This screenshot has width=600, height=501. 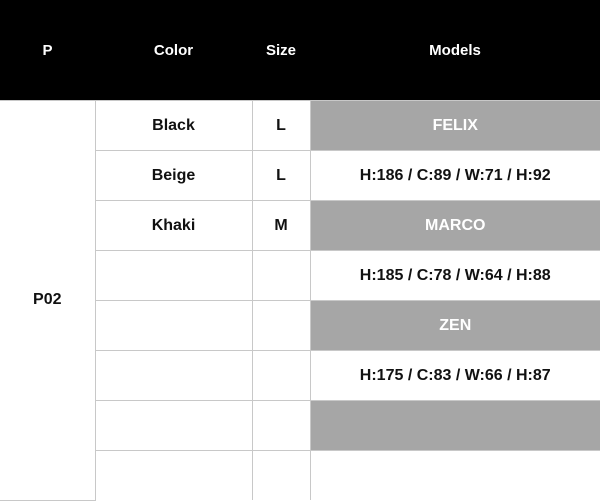 I want to click on color-cell: Black, so click(x=173, y=125).